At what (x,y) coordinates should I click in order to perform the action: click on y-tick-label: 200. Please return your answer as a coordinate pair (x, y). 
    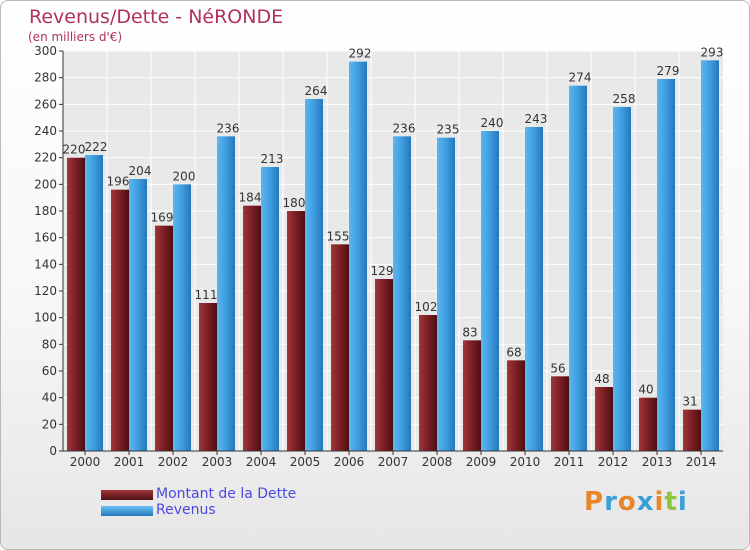
    Looking at the image, I should click on (45, 184).